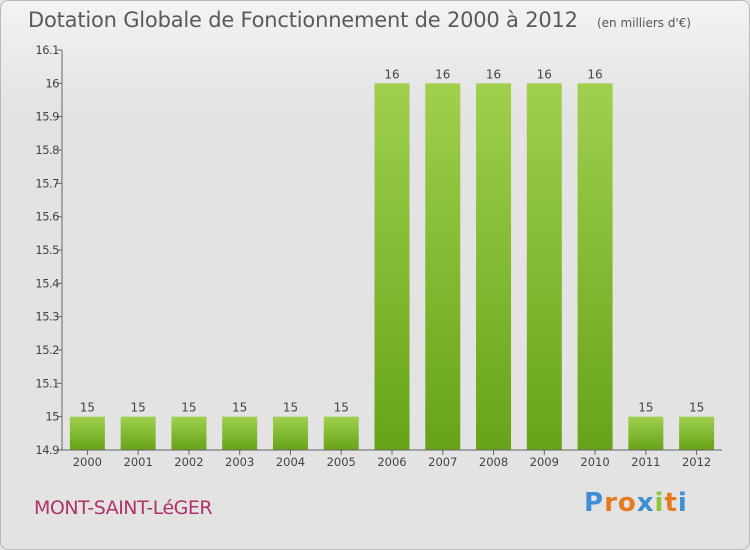 The height and width of the screenshot is (550, 750). Describe the element at coordinates (594, 462) in the screenshot. I see `x-tick-label-2010: 2010` at that location.